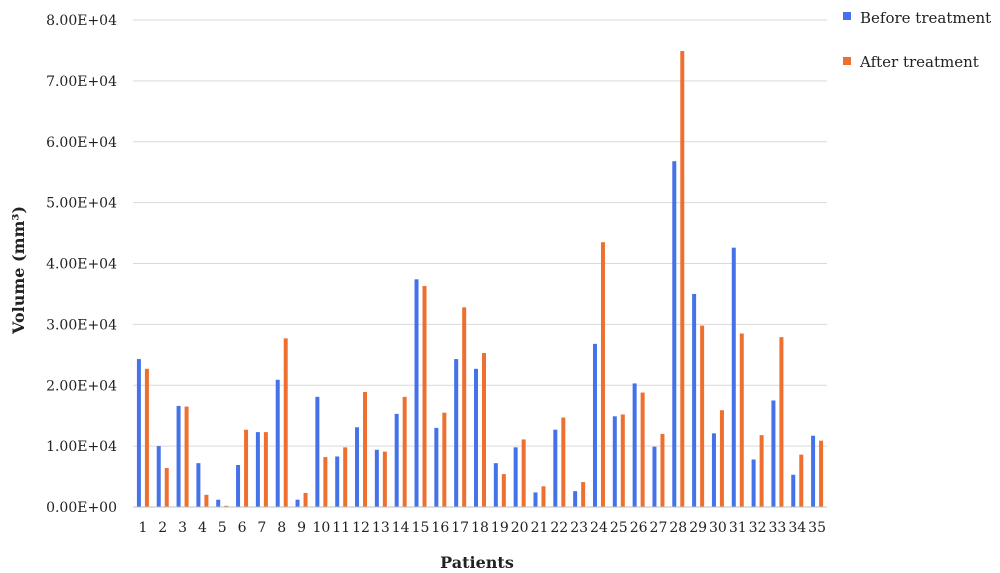  What do you see at coordinates (738, 528) in the screenshot?
I see `x-tick-label: 31` at bounding box center [738, 528].